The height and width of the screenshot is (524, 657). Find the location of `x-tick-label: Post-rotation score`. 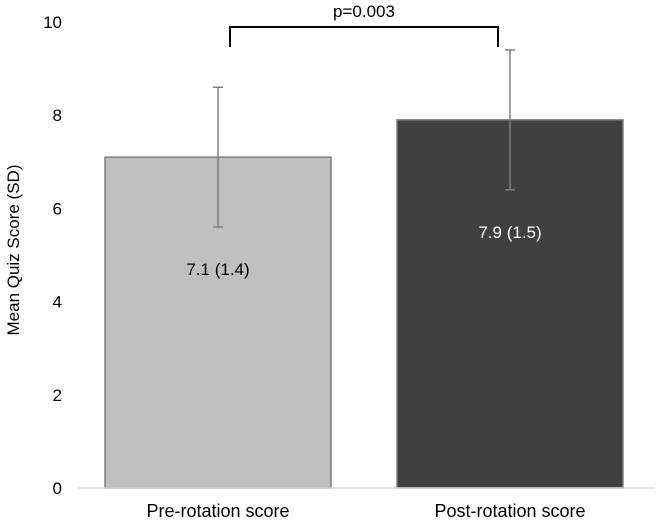

x-tick-label: Post-rotation score is located at coordinates (509, 510).